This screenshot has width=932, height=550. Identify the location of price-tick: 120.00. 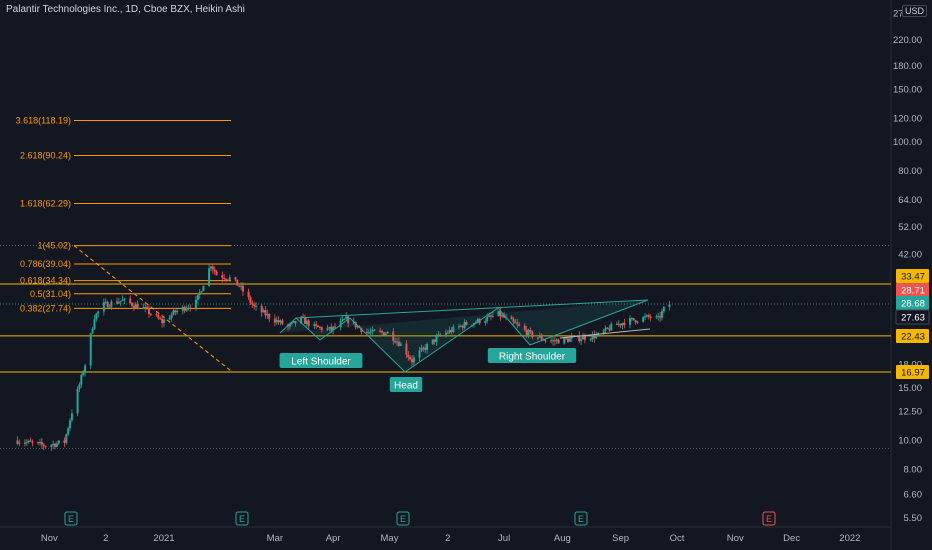
(907, 119).